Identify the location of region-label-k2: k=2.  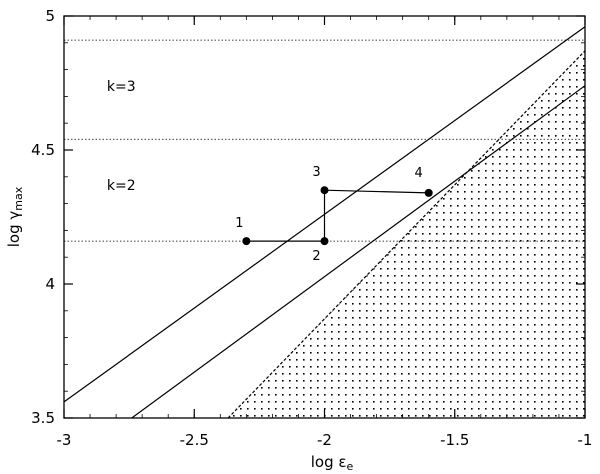
(121, 186).